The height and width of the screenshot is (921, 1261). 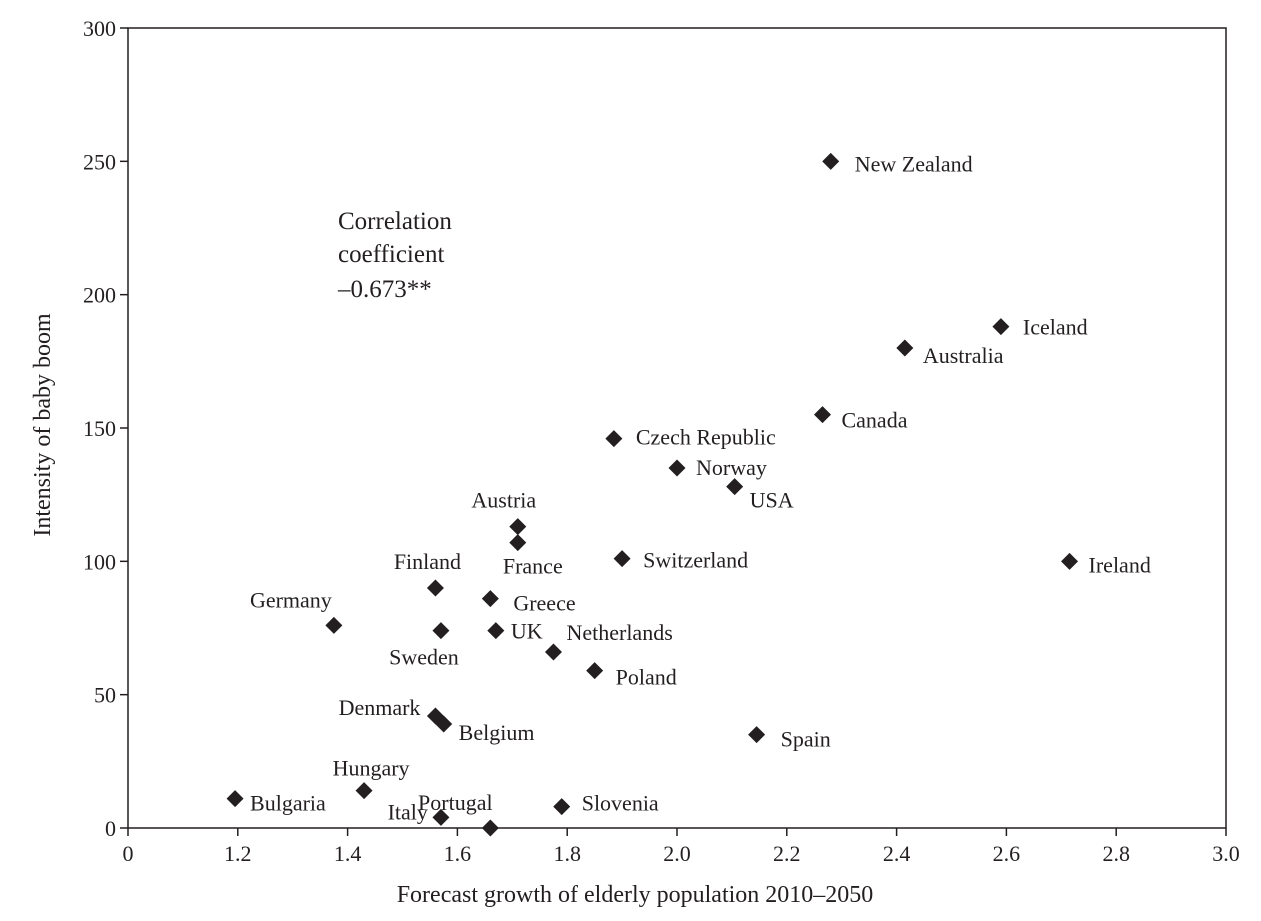 I want to click on y-tick-label: 0, so click(x=110, y=828).